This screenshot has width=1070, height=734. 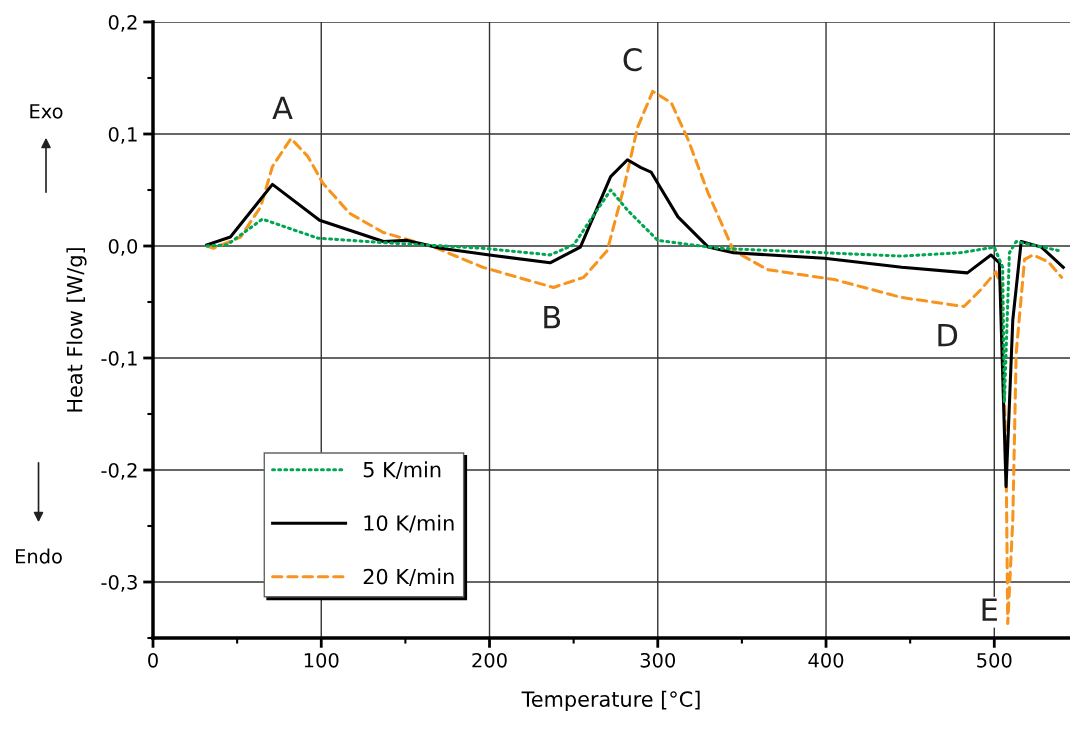 What do you see at coordinates (119, 583) in the screenshot?
I see `y-tick-label: -0,3` at bounding box center [119, 583].